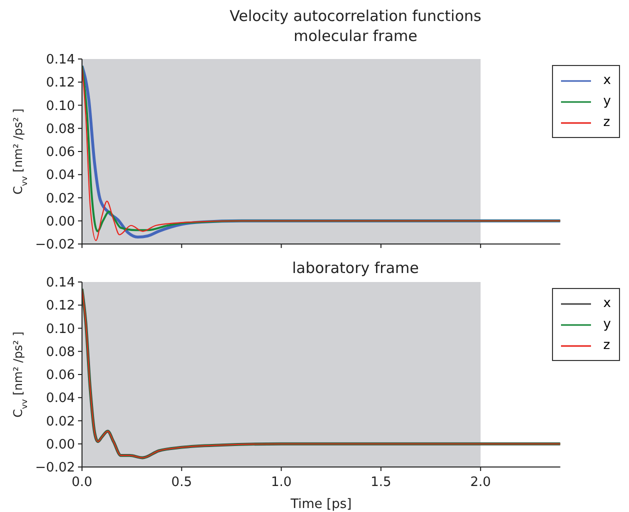 This screenshot has height=512, width=629. I want to click on x-tick-label: 2.0, so click(480, 482).